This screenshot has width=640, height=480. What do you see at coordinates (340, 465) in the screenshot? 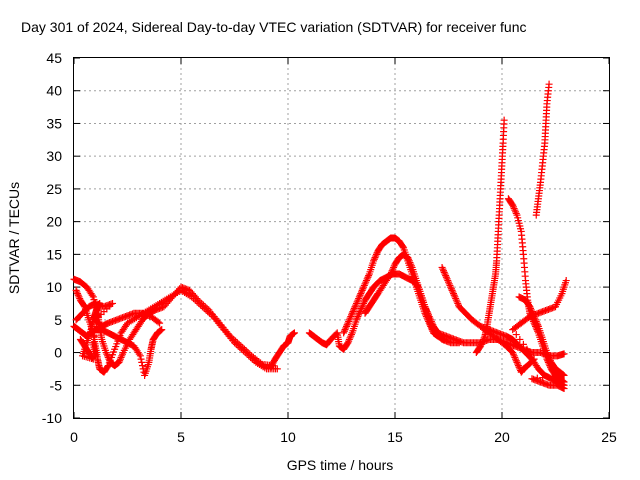
I see `x-axis-label: GPS time / hours` at bounding box center [340, 465].